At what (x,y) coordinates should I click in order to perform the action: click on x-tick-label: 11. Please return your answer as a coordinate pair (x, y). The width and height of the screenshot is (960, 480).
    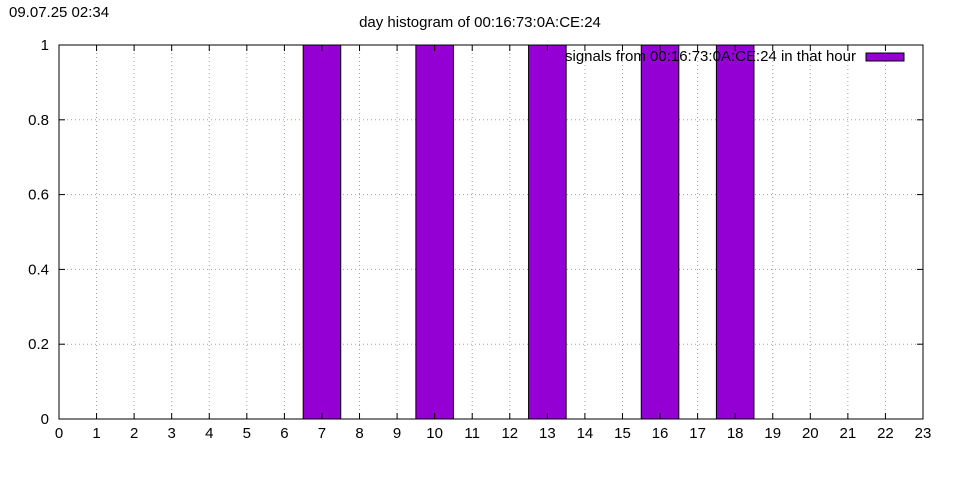
    Looking at the image, I should click on (472, 433).